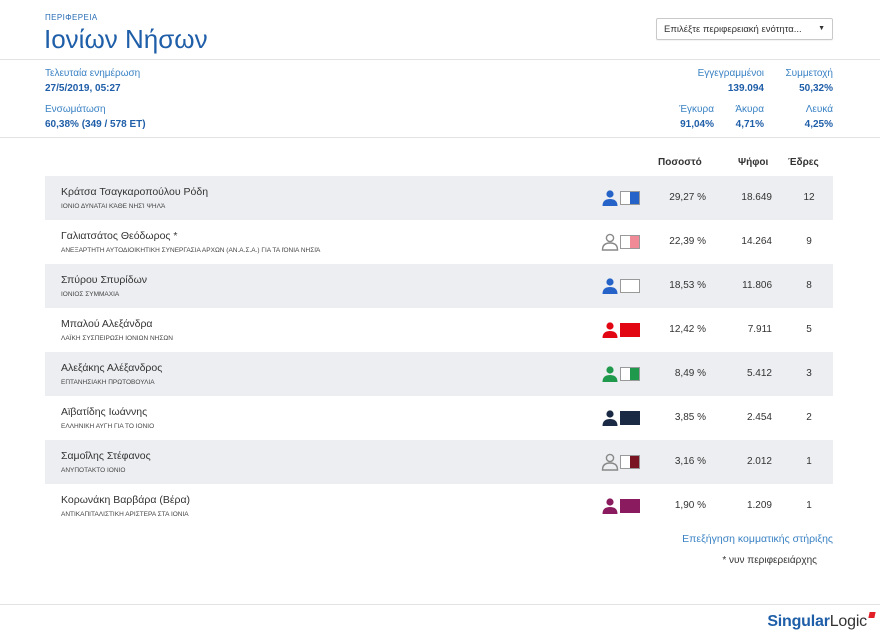  Describe the element at coordinates (104, 412) in the screenshot. I see `candidate-name: Αϊβατίδης Ιωάννης` at that location.